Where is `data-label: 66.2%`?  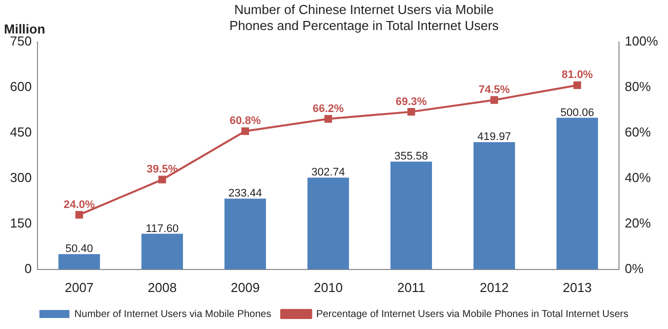 data-label: 66.2% is located at coordinates (328, 108).